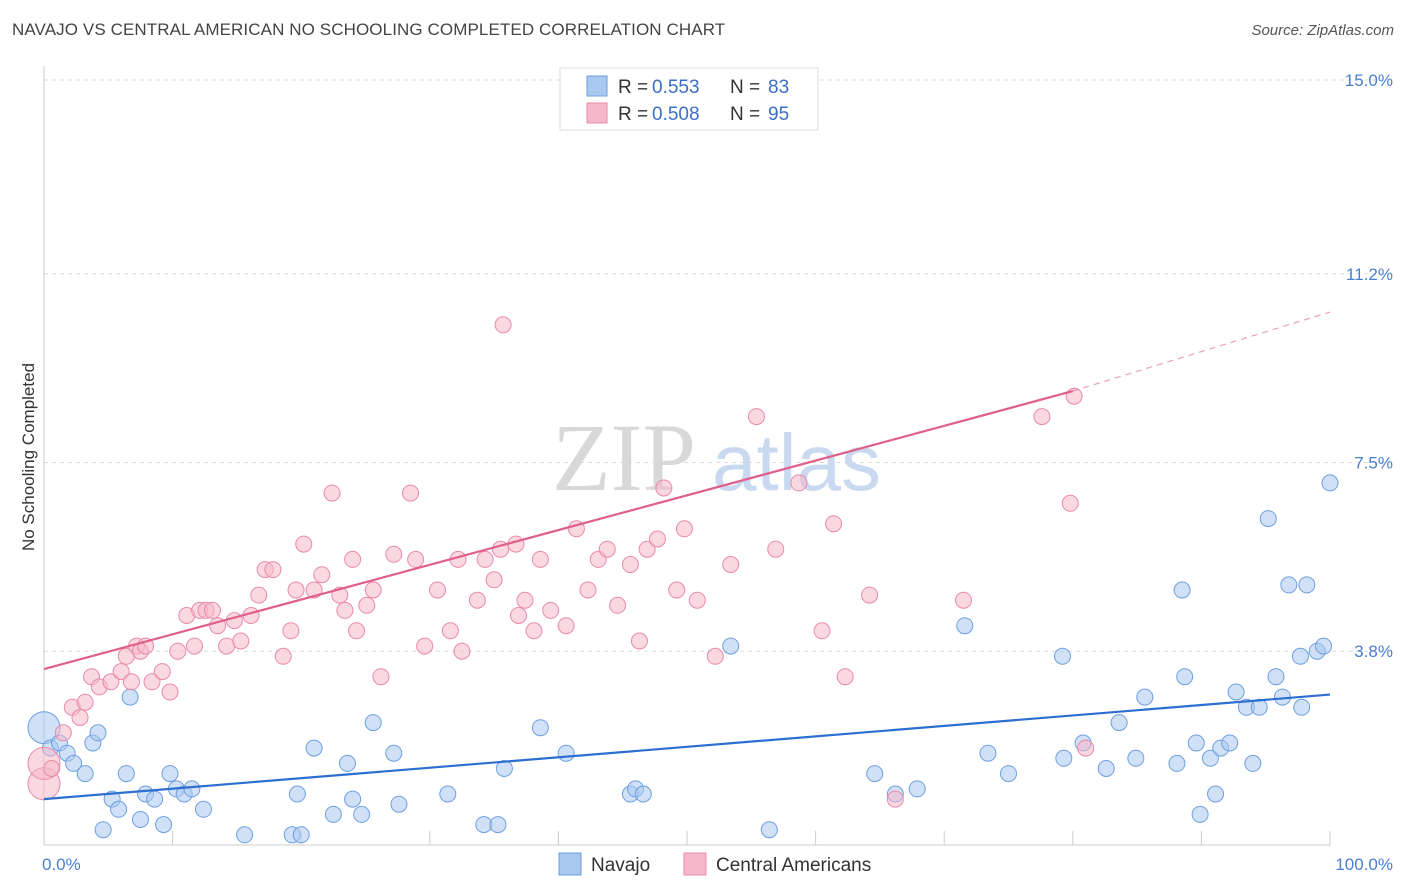 This screenshot has width=1406, height=892. Describe the element at coordinates (745, 114) in the screenshot. I see `legend-n-label-central: N =` at that location.